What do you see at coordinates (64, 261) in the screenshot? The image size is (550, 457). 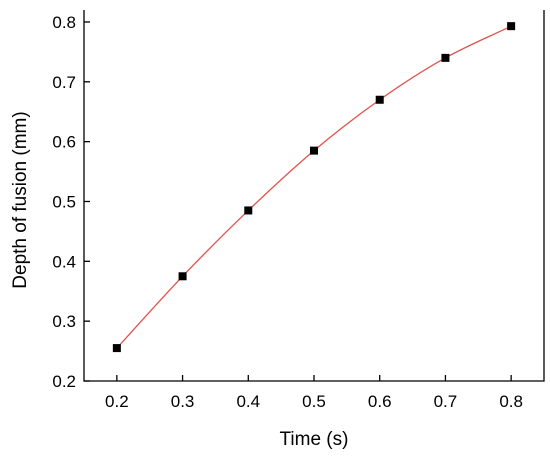 I see `y-tick-label: 0.4` at bounding box center [64, 261].